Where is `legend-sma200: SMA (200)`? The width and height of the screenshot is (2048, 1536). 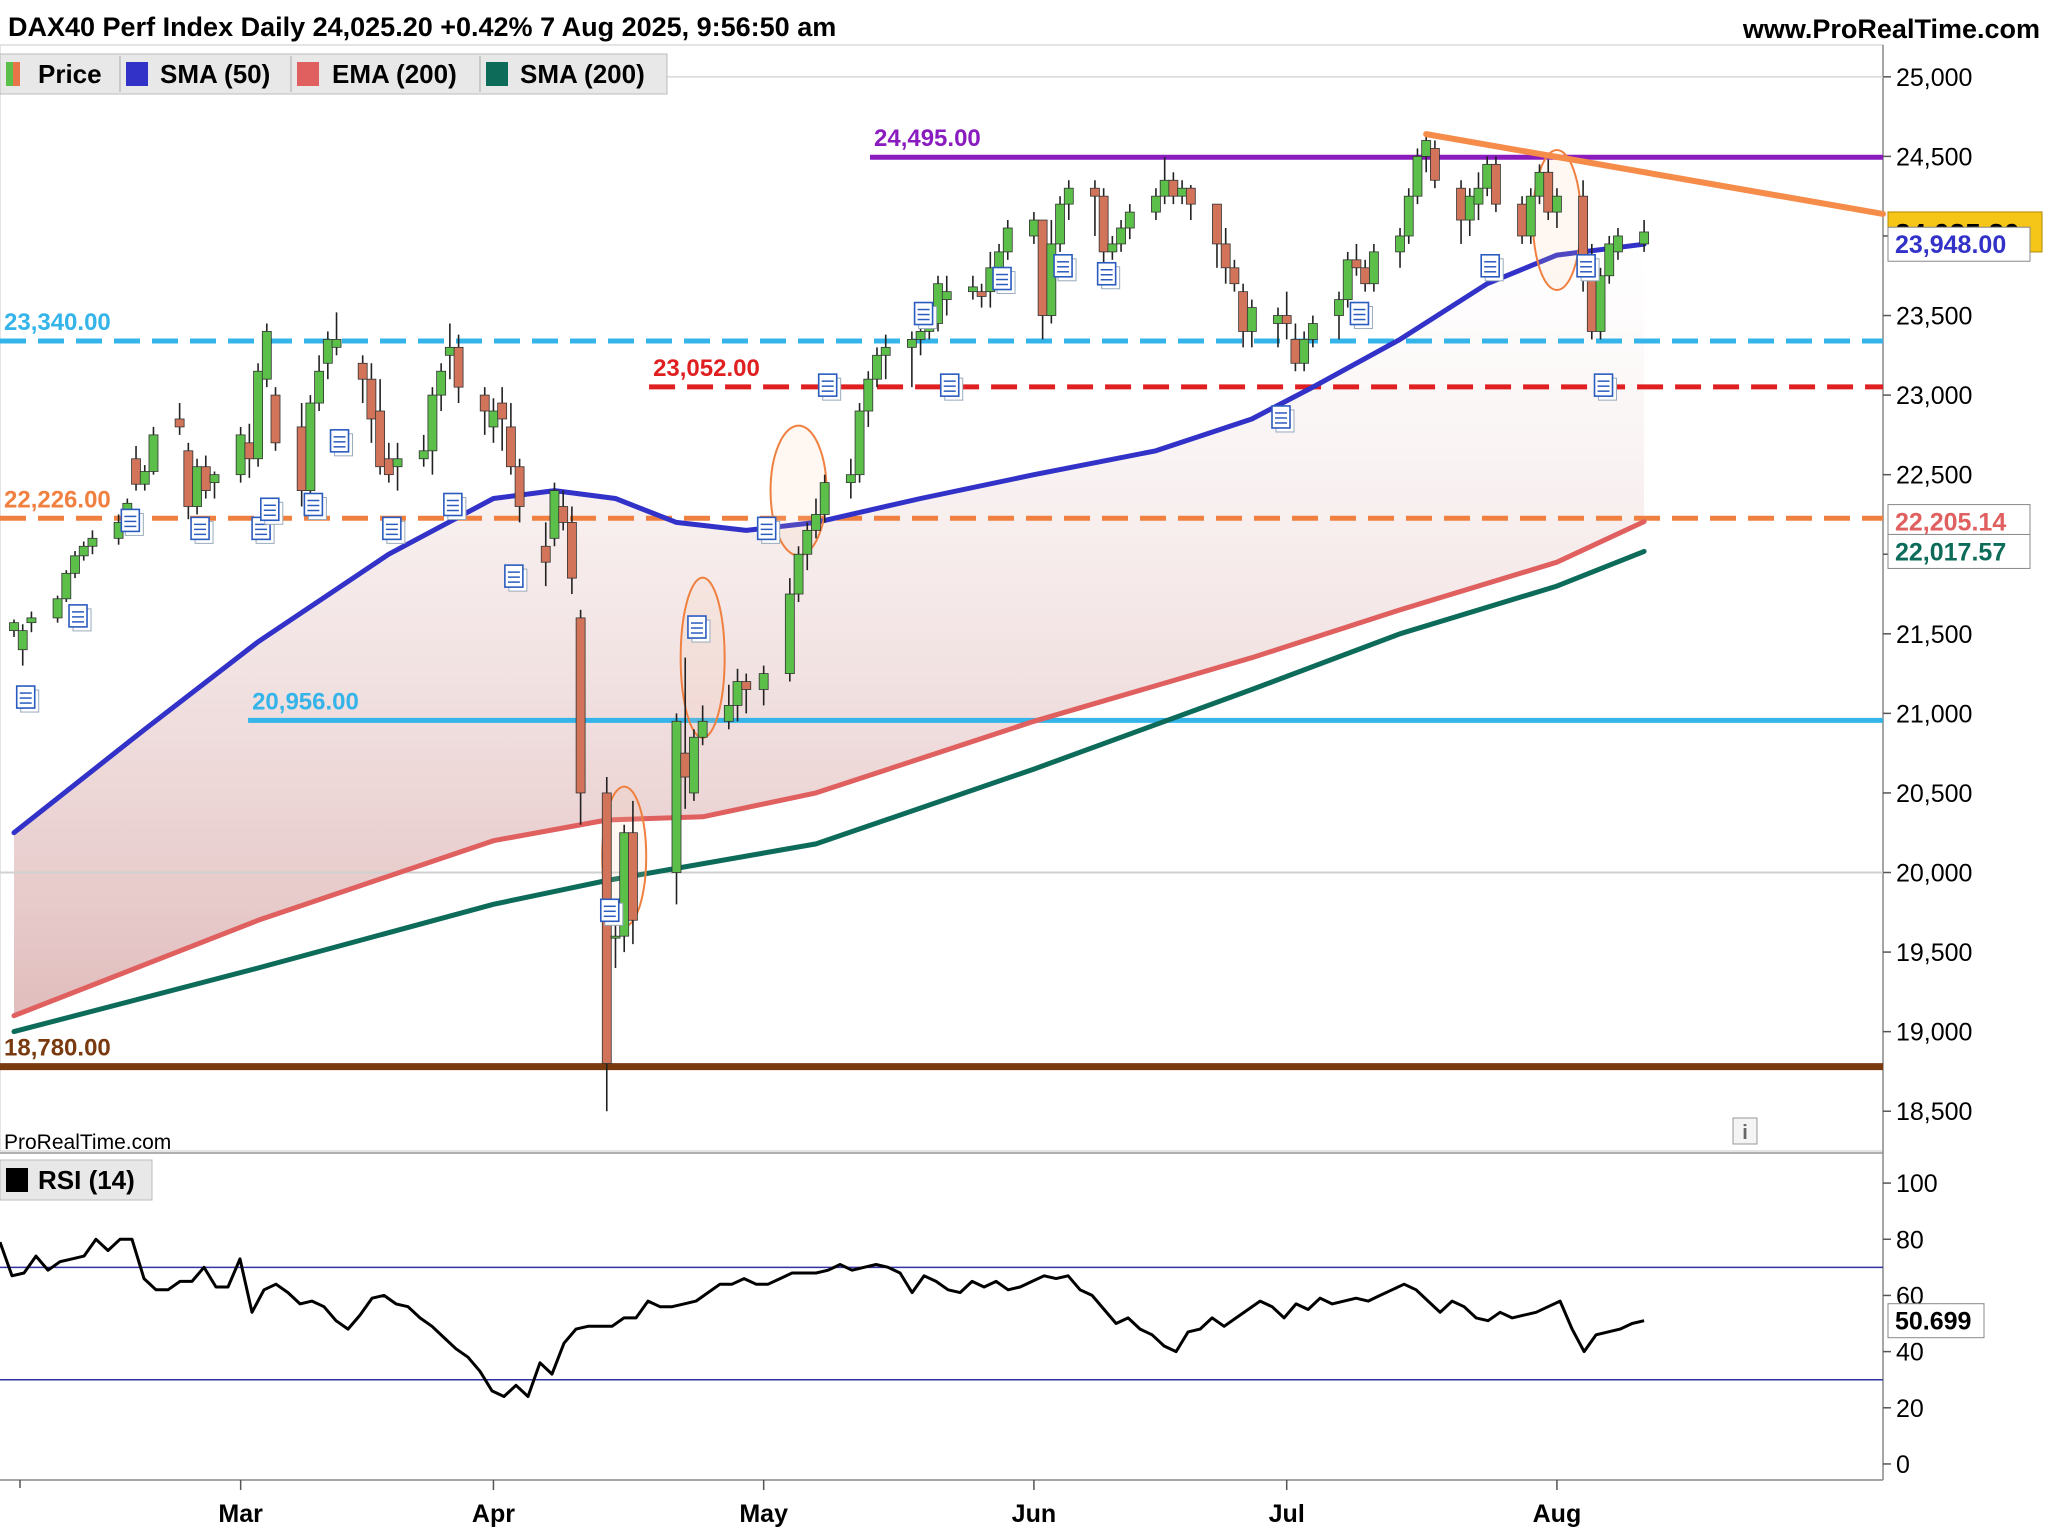 legend-sma200: SMA (200) is located at coordinates (565, 74).